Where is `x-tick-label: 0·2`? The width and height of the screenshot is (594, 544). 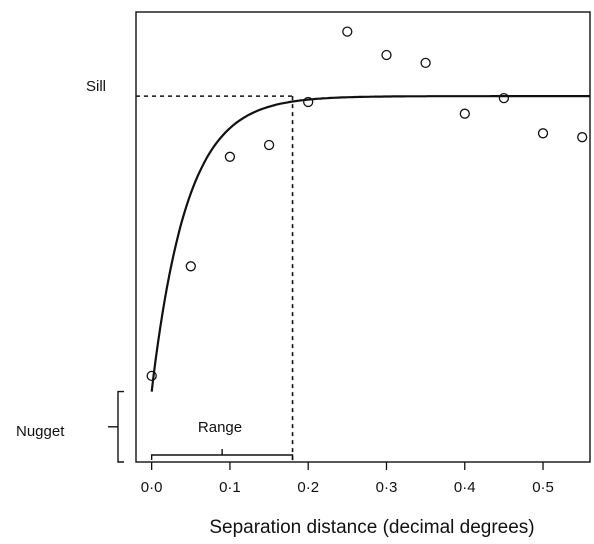 x-tick-label: 0·2 is located at coordinates (308, 487).